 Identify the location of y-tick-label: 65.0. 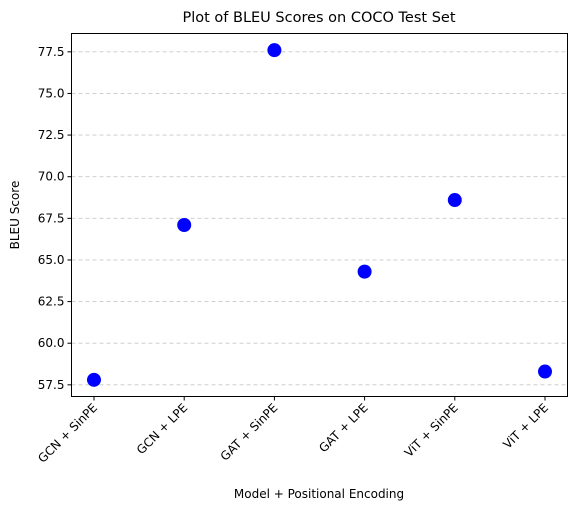
(51, 260).